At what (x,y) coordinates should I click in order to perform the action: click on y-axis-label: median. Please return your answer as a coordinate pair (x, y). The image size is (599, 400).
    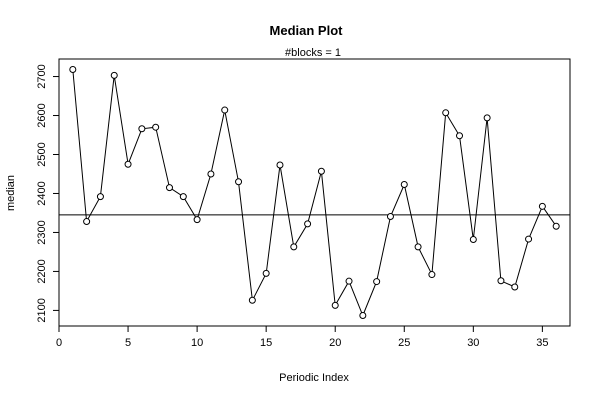
    Looking at the image, I should click on (11, 193).